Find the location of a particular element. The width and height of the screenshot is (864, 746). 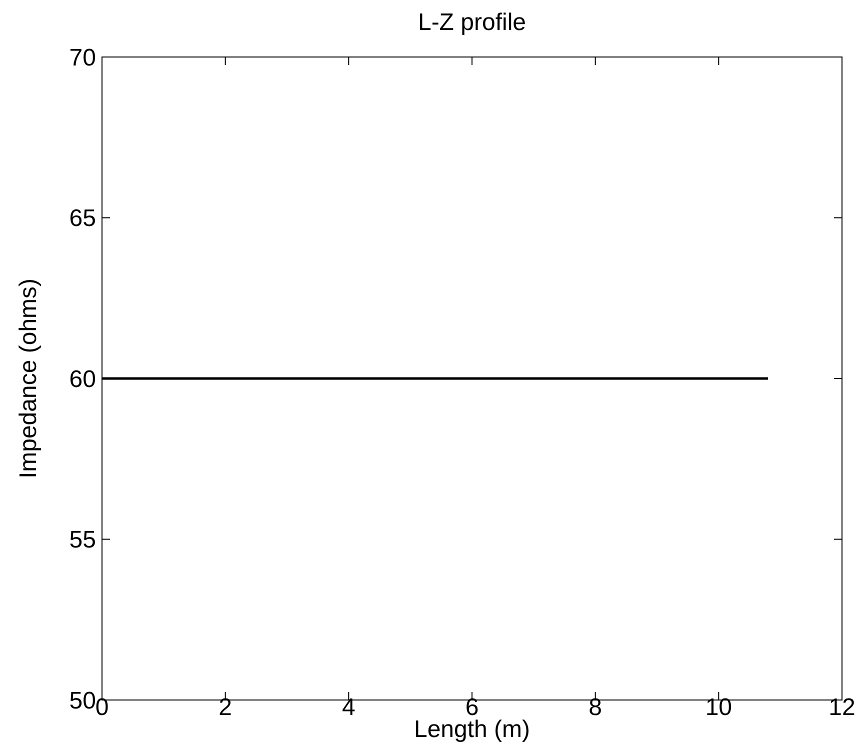

x-tick-label: 4 is located at coordinates (349, 707).